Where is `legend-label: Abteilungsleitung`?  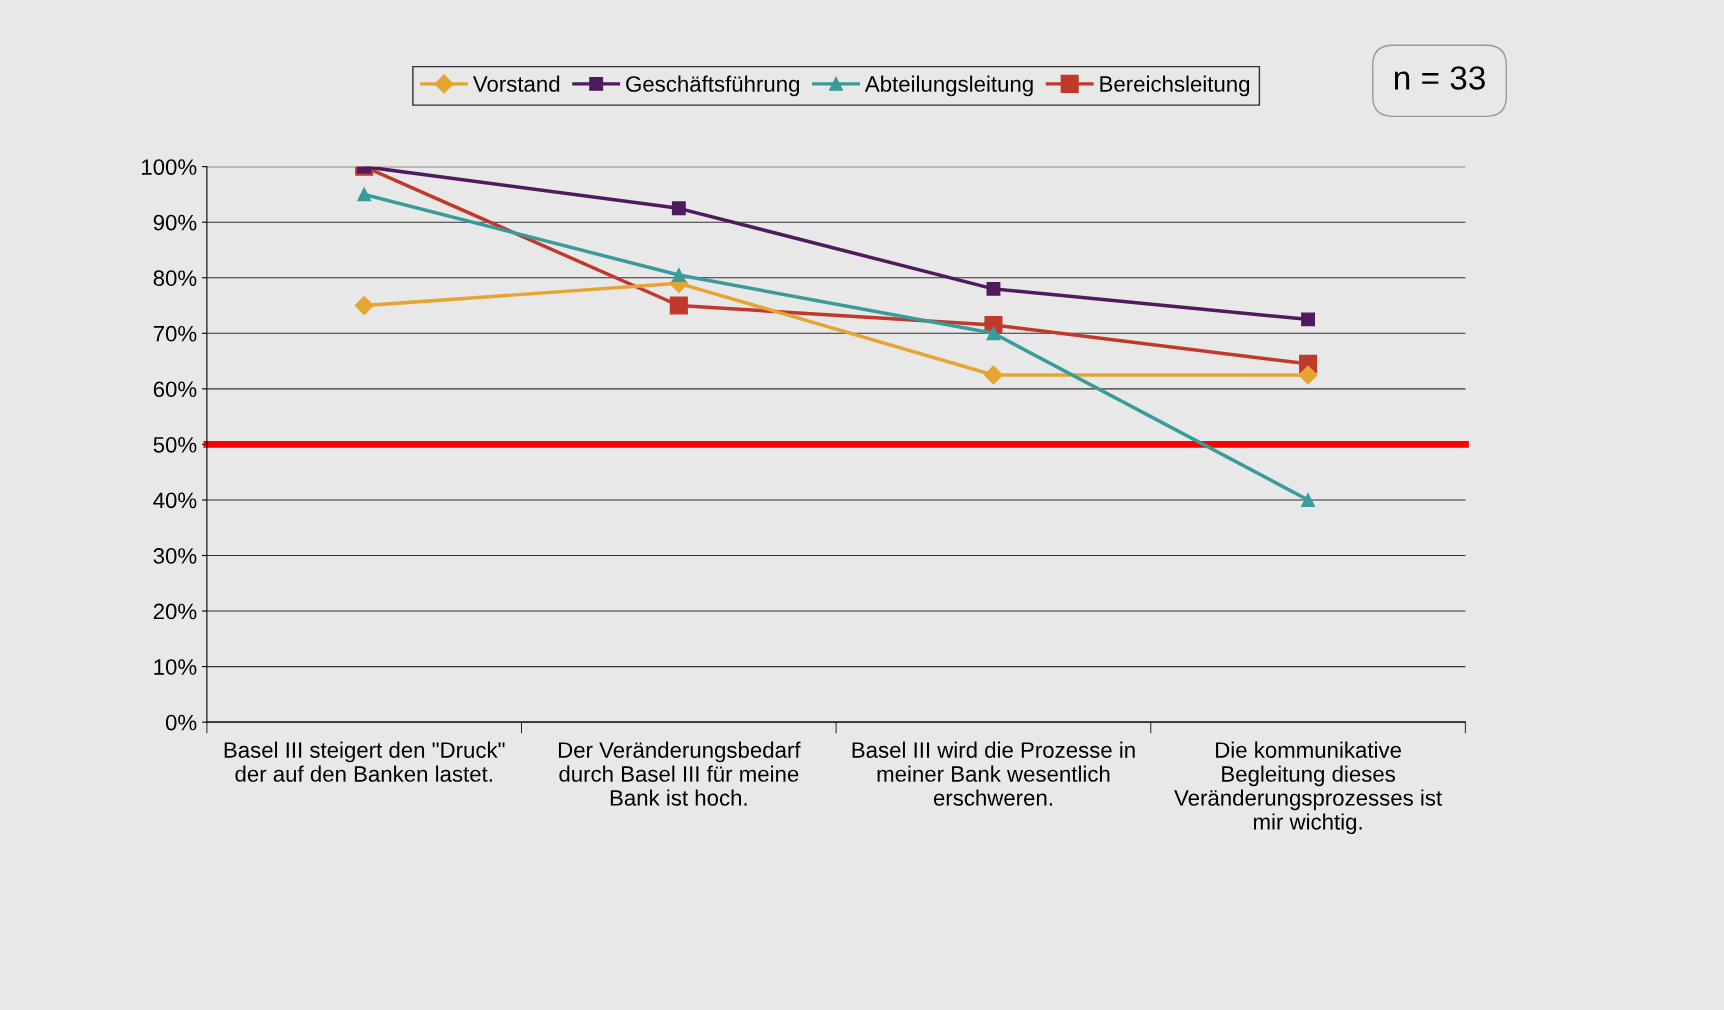 legend-label: Abteilungsleitung is located at coordinates (948, 86).